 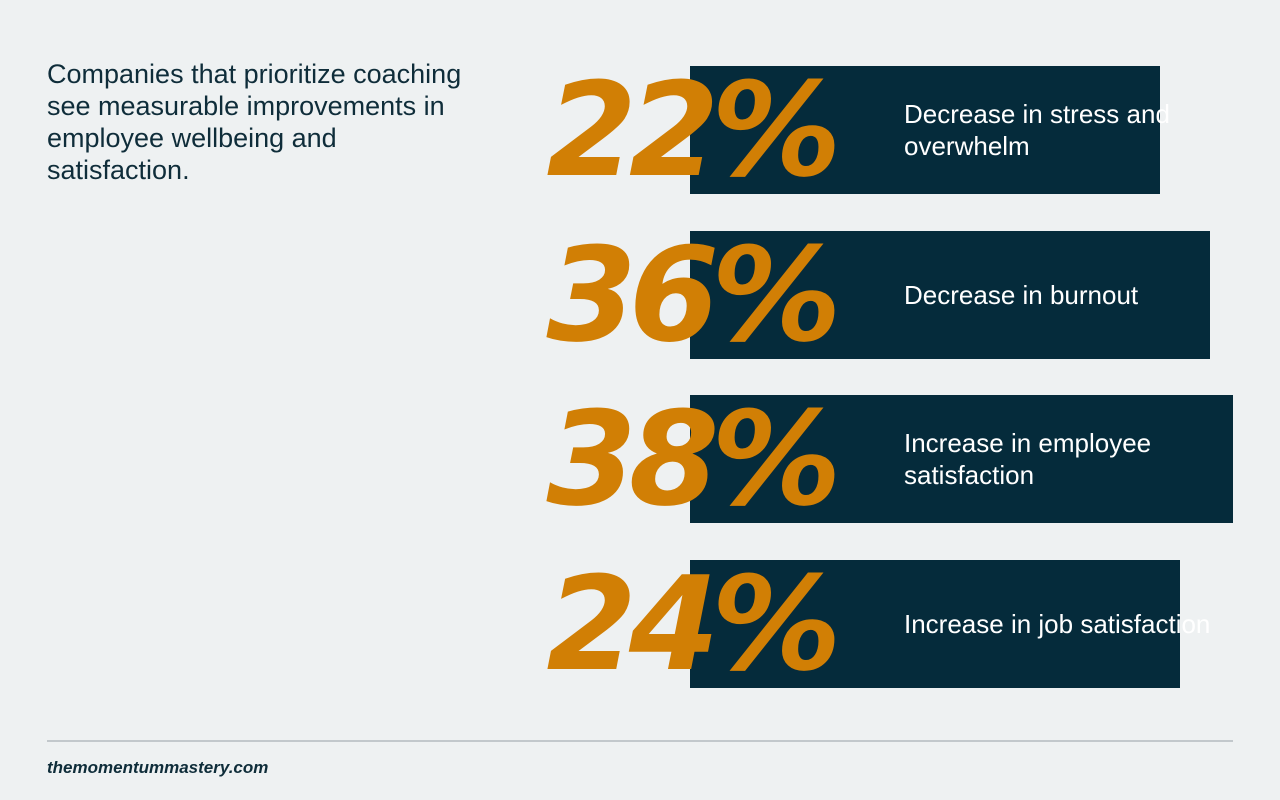 I want to click on stat-description: Decrease in stress and overwhelm, so click(x=1037, y=130).